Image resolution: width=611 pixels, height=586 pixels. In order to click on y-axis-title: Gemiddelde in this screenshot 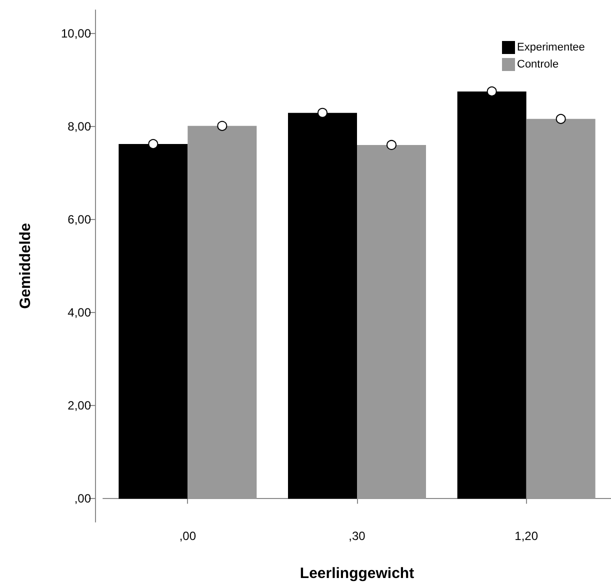, I will do `click(25, 266)`.